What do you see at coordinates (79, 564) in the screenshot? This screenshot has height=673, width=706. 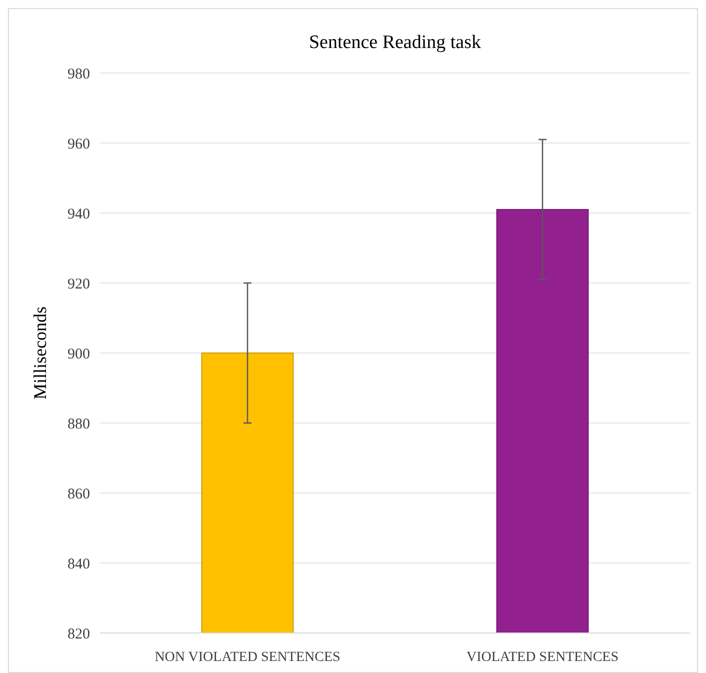 I see `y-tick-label: 840` at bounding box center [79, 564].